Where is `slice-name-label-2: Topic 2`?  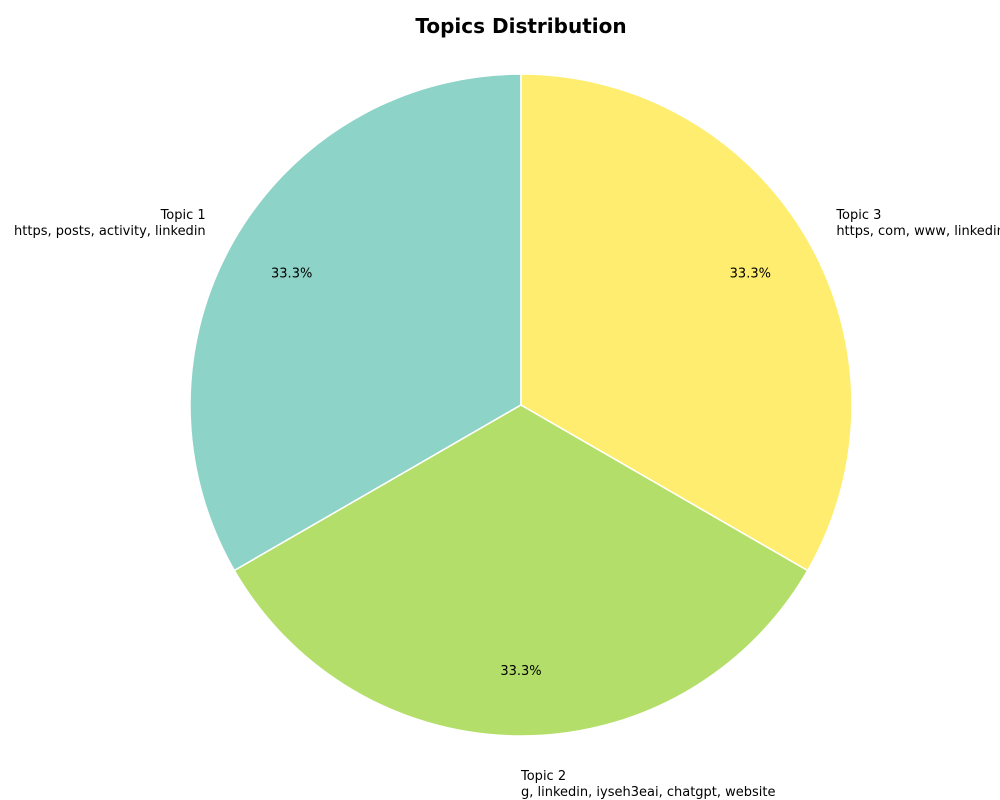
slice-name-label-2: Topic 2 is located at coordinates (543, 776).